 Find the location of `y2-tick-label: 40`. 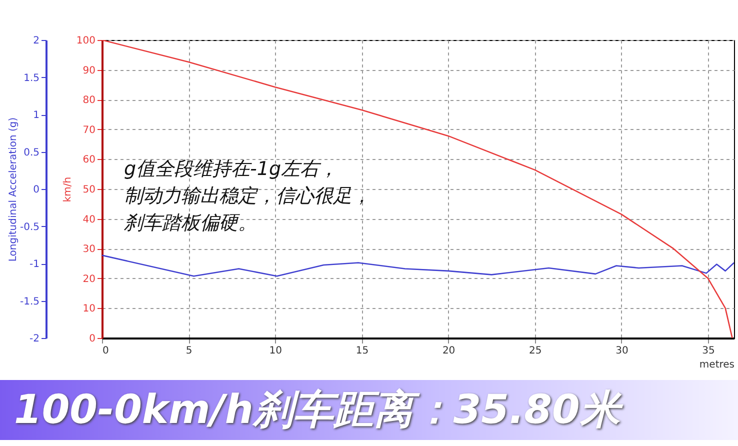

y2-tick-label: 40 is located at coordinates (89, 220).